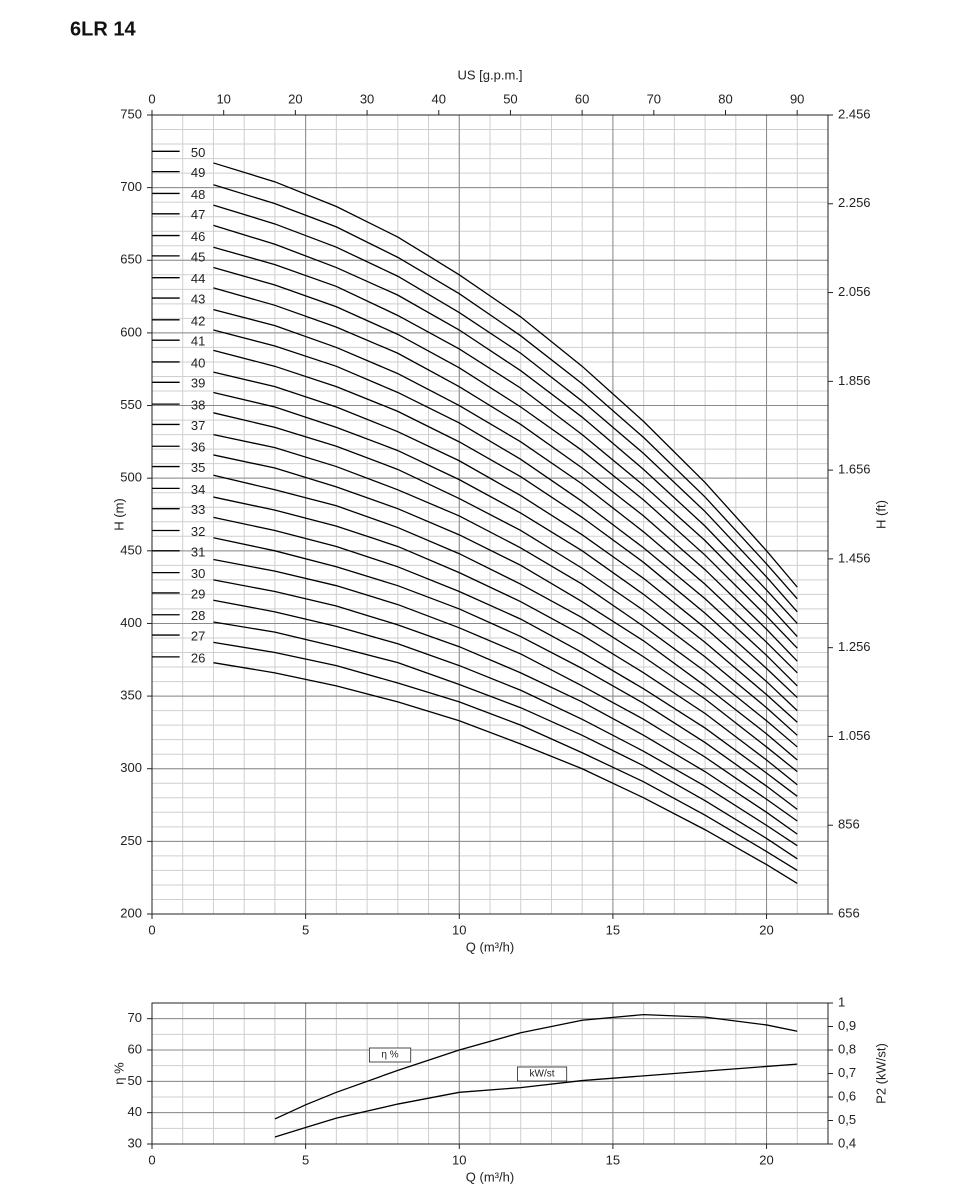 Image resolution: width=980 pixels, height=1200 pixels. I want to click on y-tick-label: 650, so click(131, 259).